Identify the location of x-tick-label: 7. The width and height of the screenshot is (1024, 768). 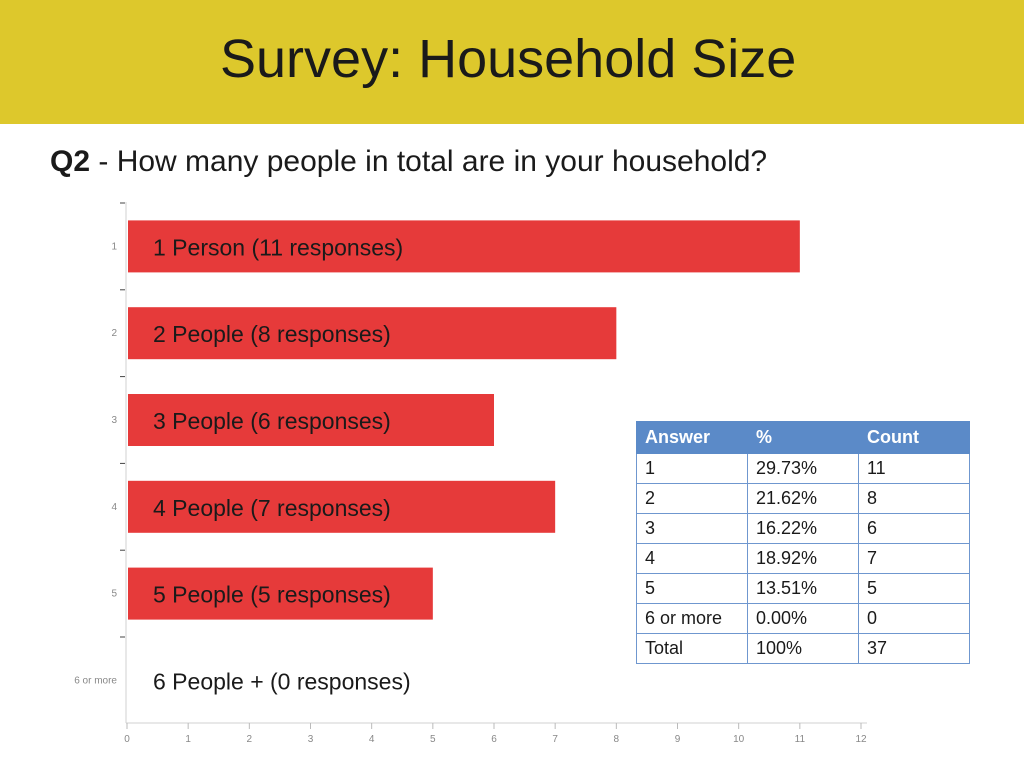
(555, 739).